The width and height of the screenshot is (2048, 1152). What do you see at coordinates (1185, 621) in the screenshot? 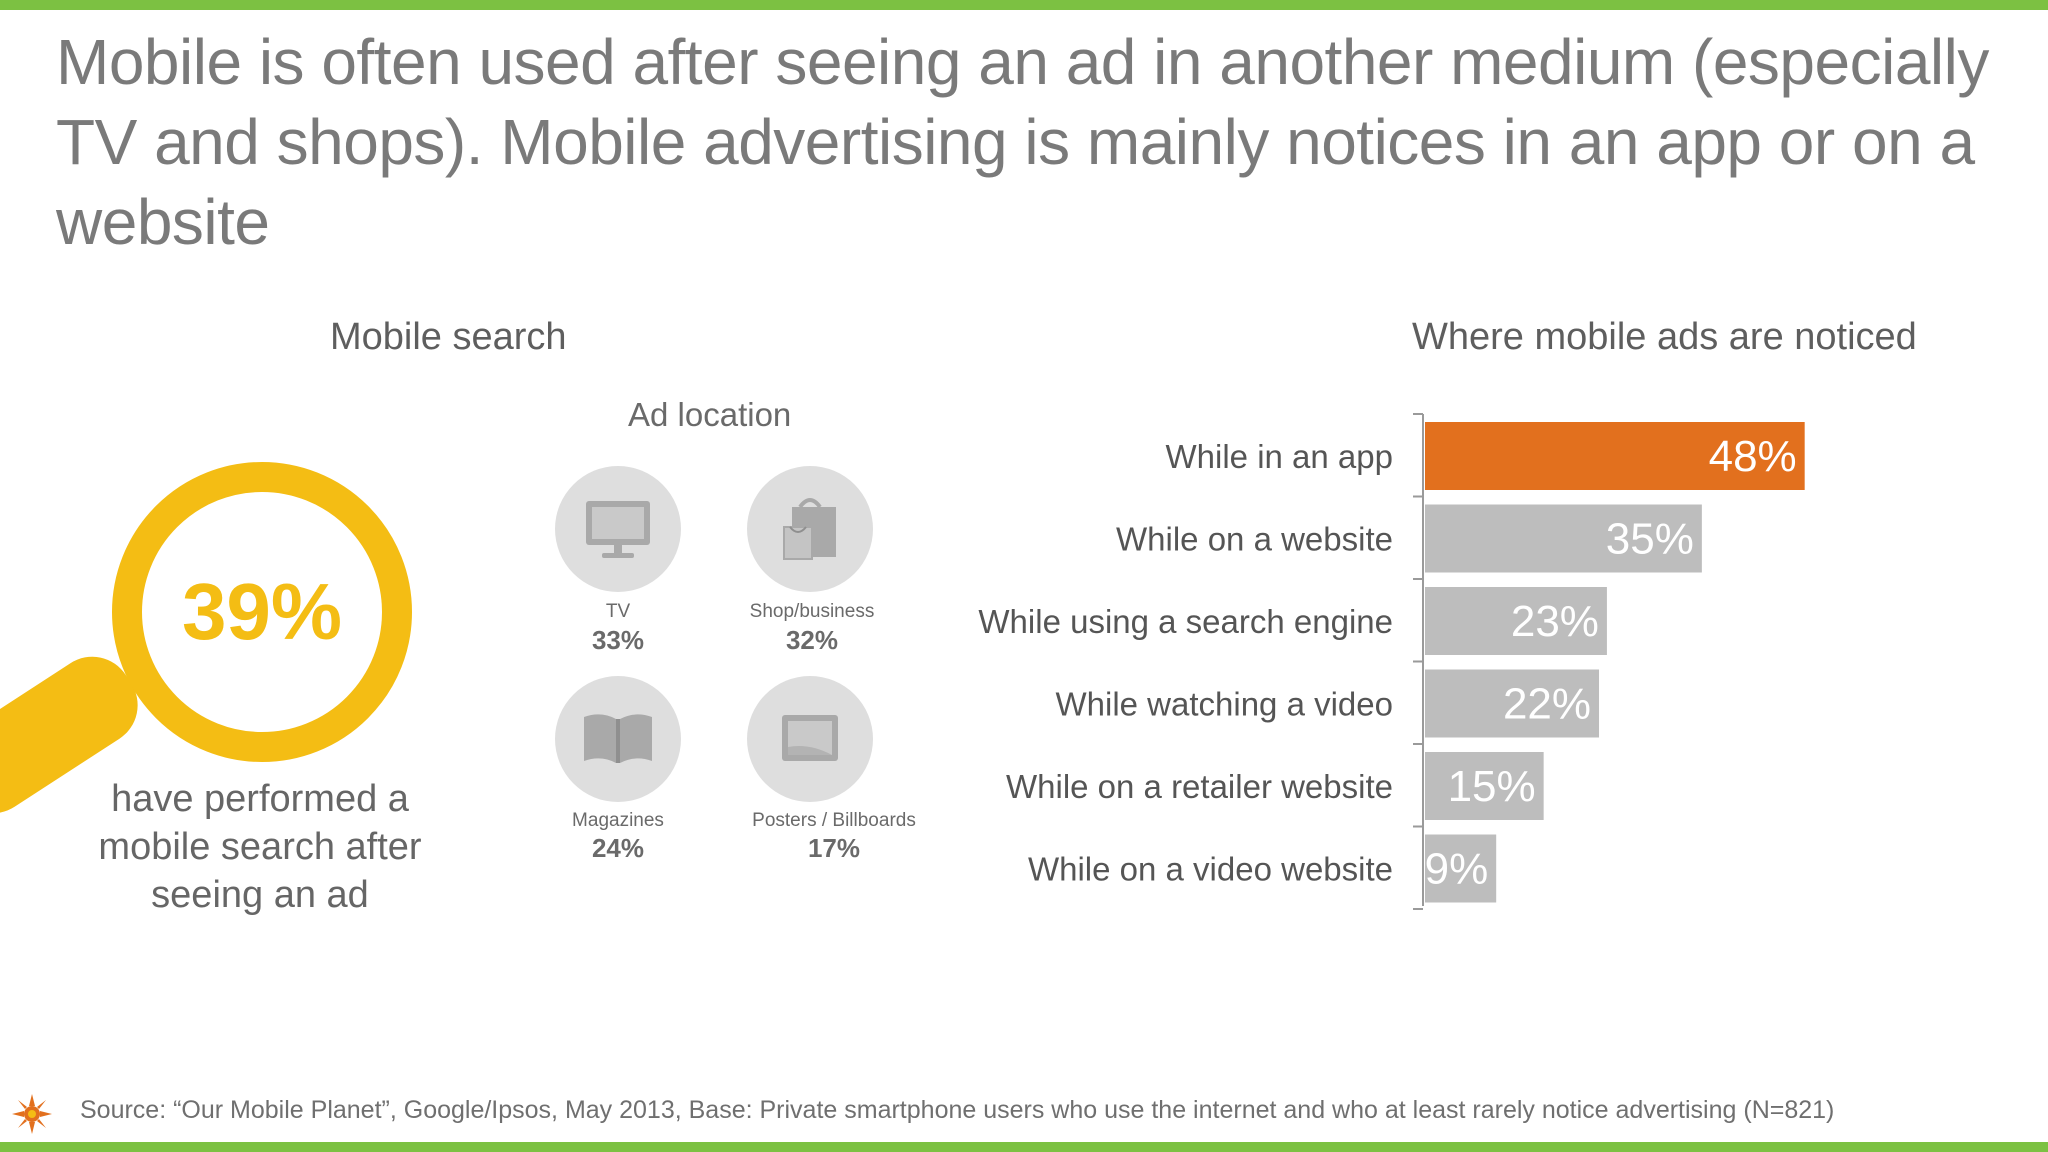
I see `category-label: While using a search engine` at bounding box center [1185, 621].